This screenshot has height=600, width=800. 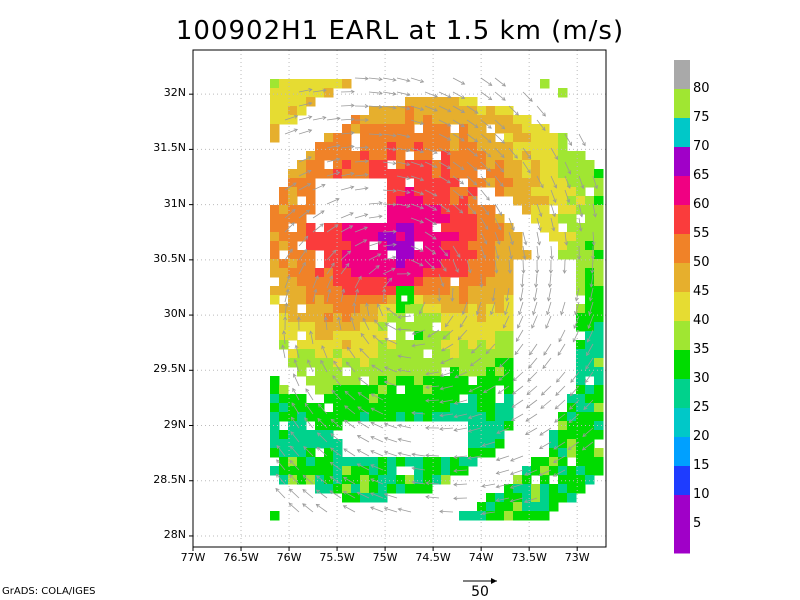 What do you see at coordinates (701, 291) in the screenshot?
I see `colorbar-label: 45` at bounding box center [701, 291].